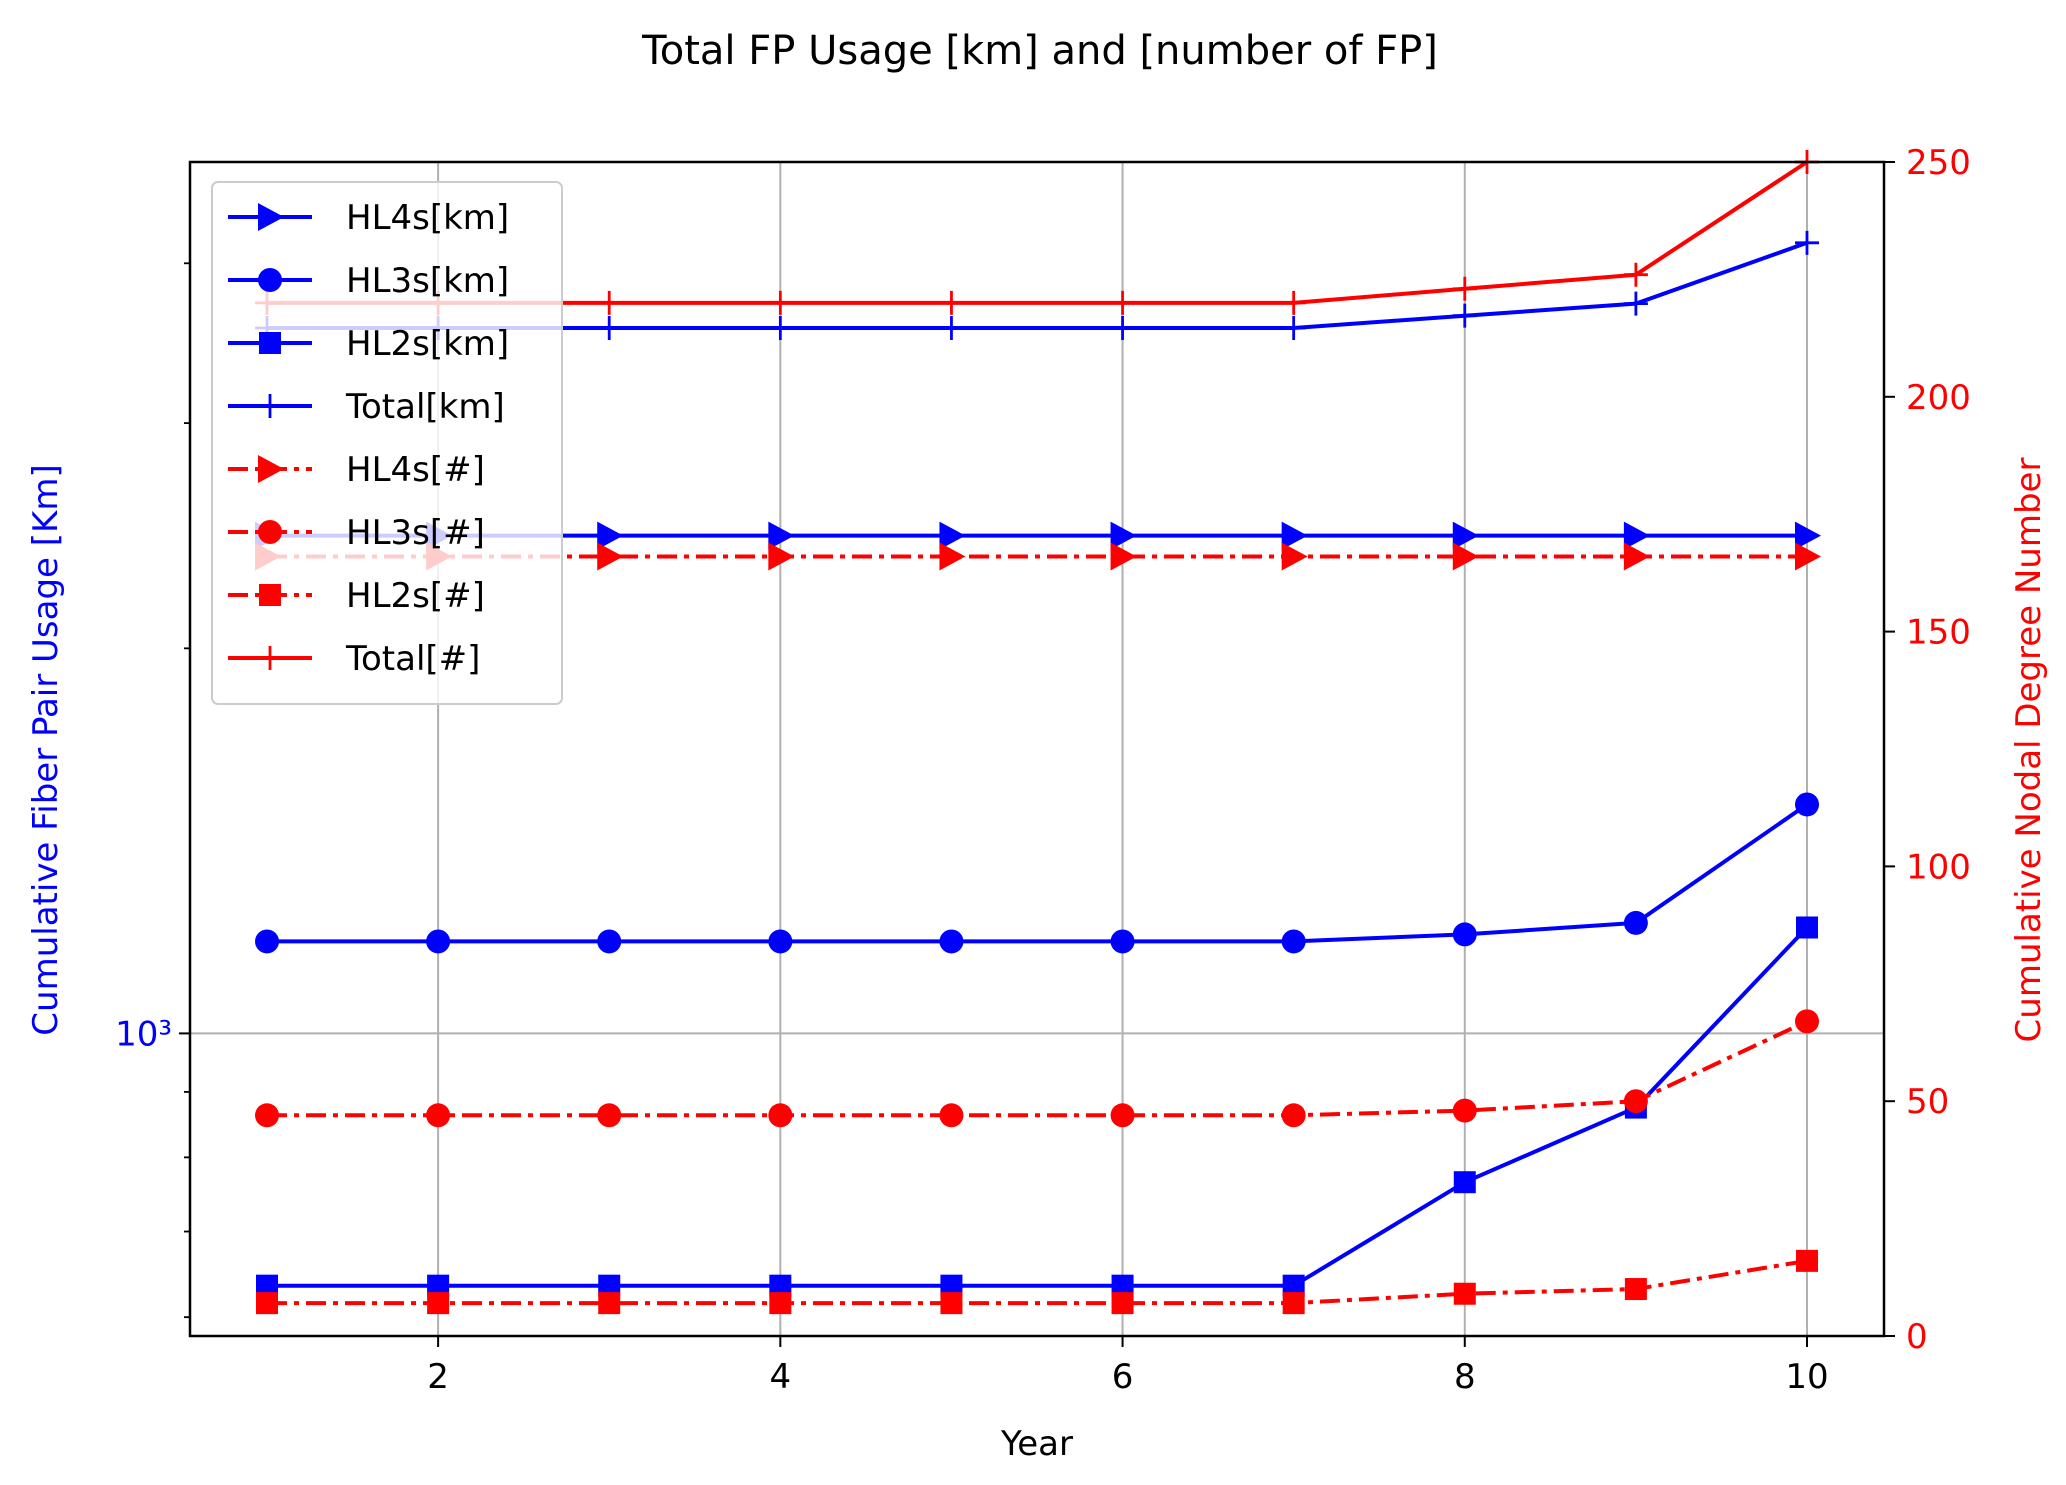 This screenshot has height=1485, width=2066. What do you see at coordinates (366, 407) in the screenshot?
I see `legend-item: Total[km]` at bounding box center [366, 407].